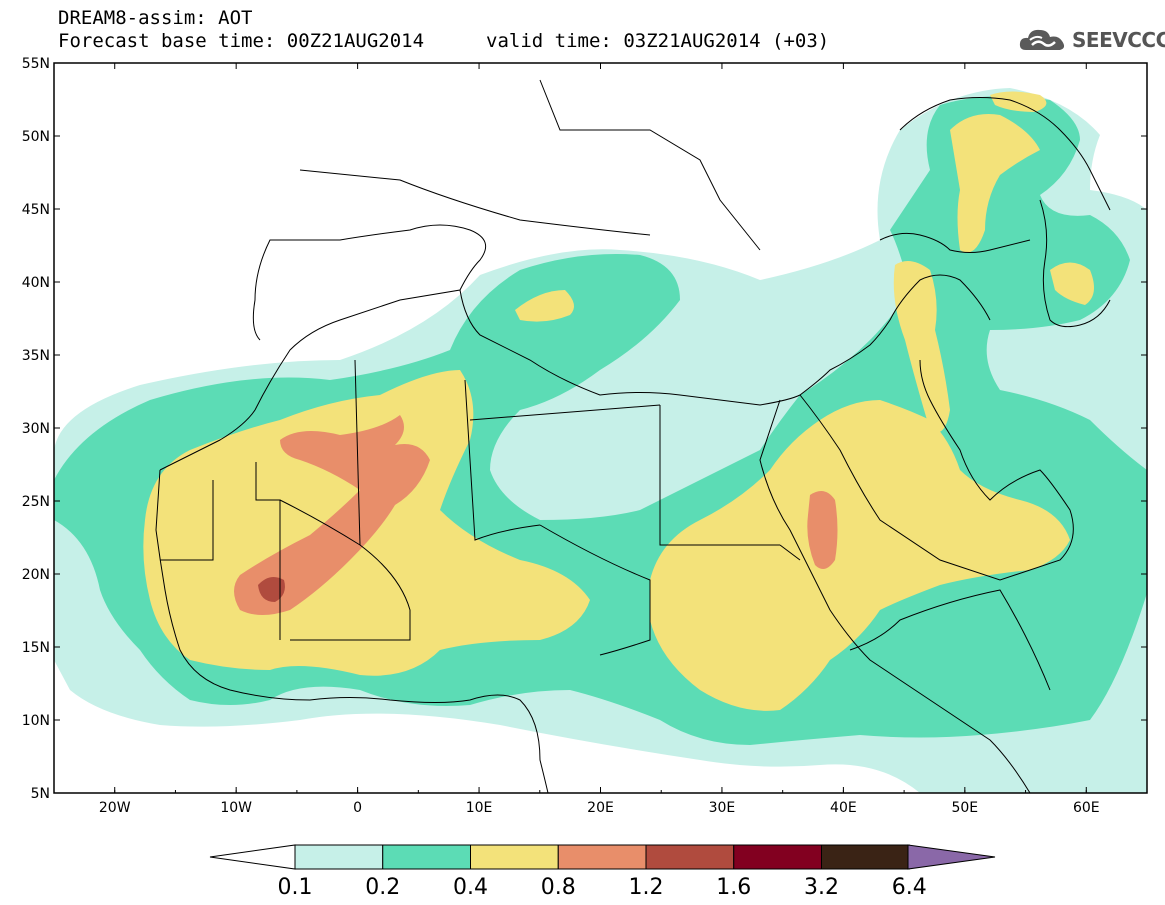 The image size is (1165, 905). I want to click on lon-tick-label: 10W, so click(236, 808).